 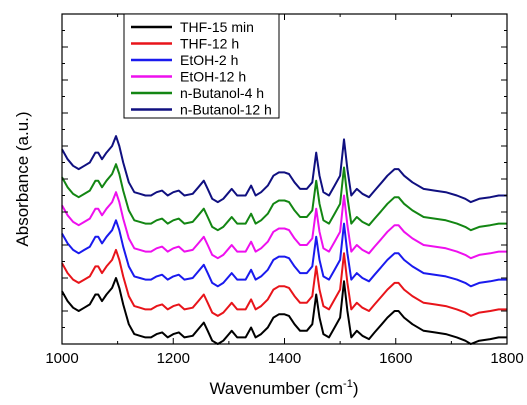 I want to click on legend-box, so click(x=201, y=66).